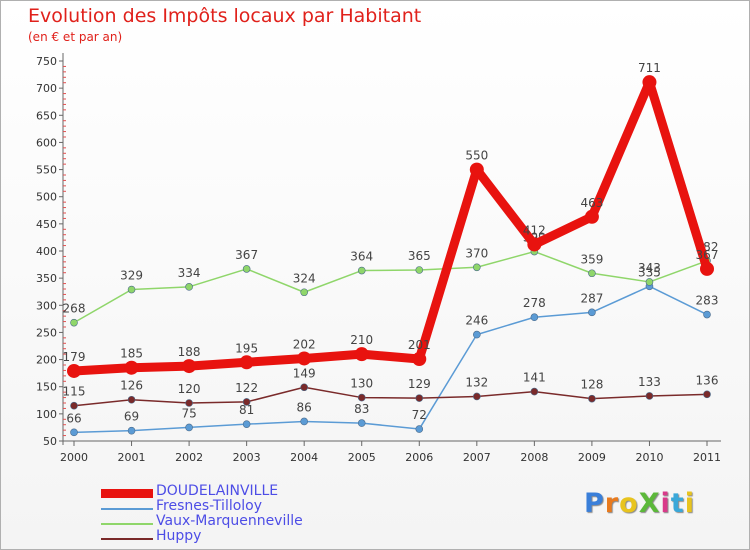  I want to click on data-label: 365, so click(419, 256).